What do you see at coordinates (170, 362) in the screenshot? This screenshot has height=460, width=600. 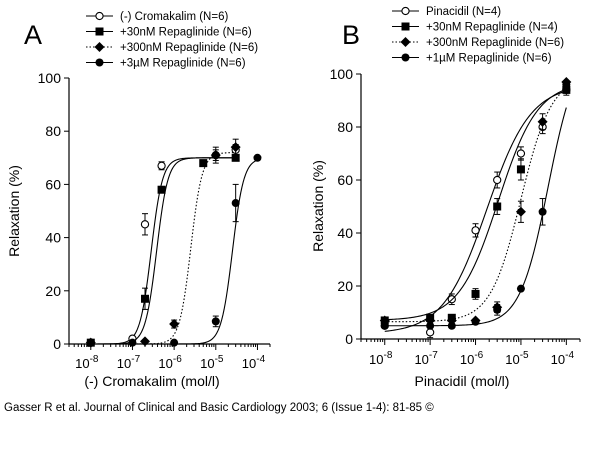 I see `panel-a-x-tick-label: 10⁻⁶` at bounding box center [170, 362].